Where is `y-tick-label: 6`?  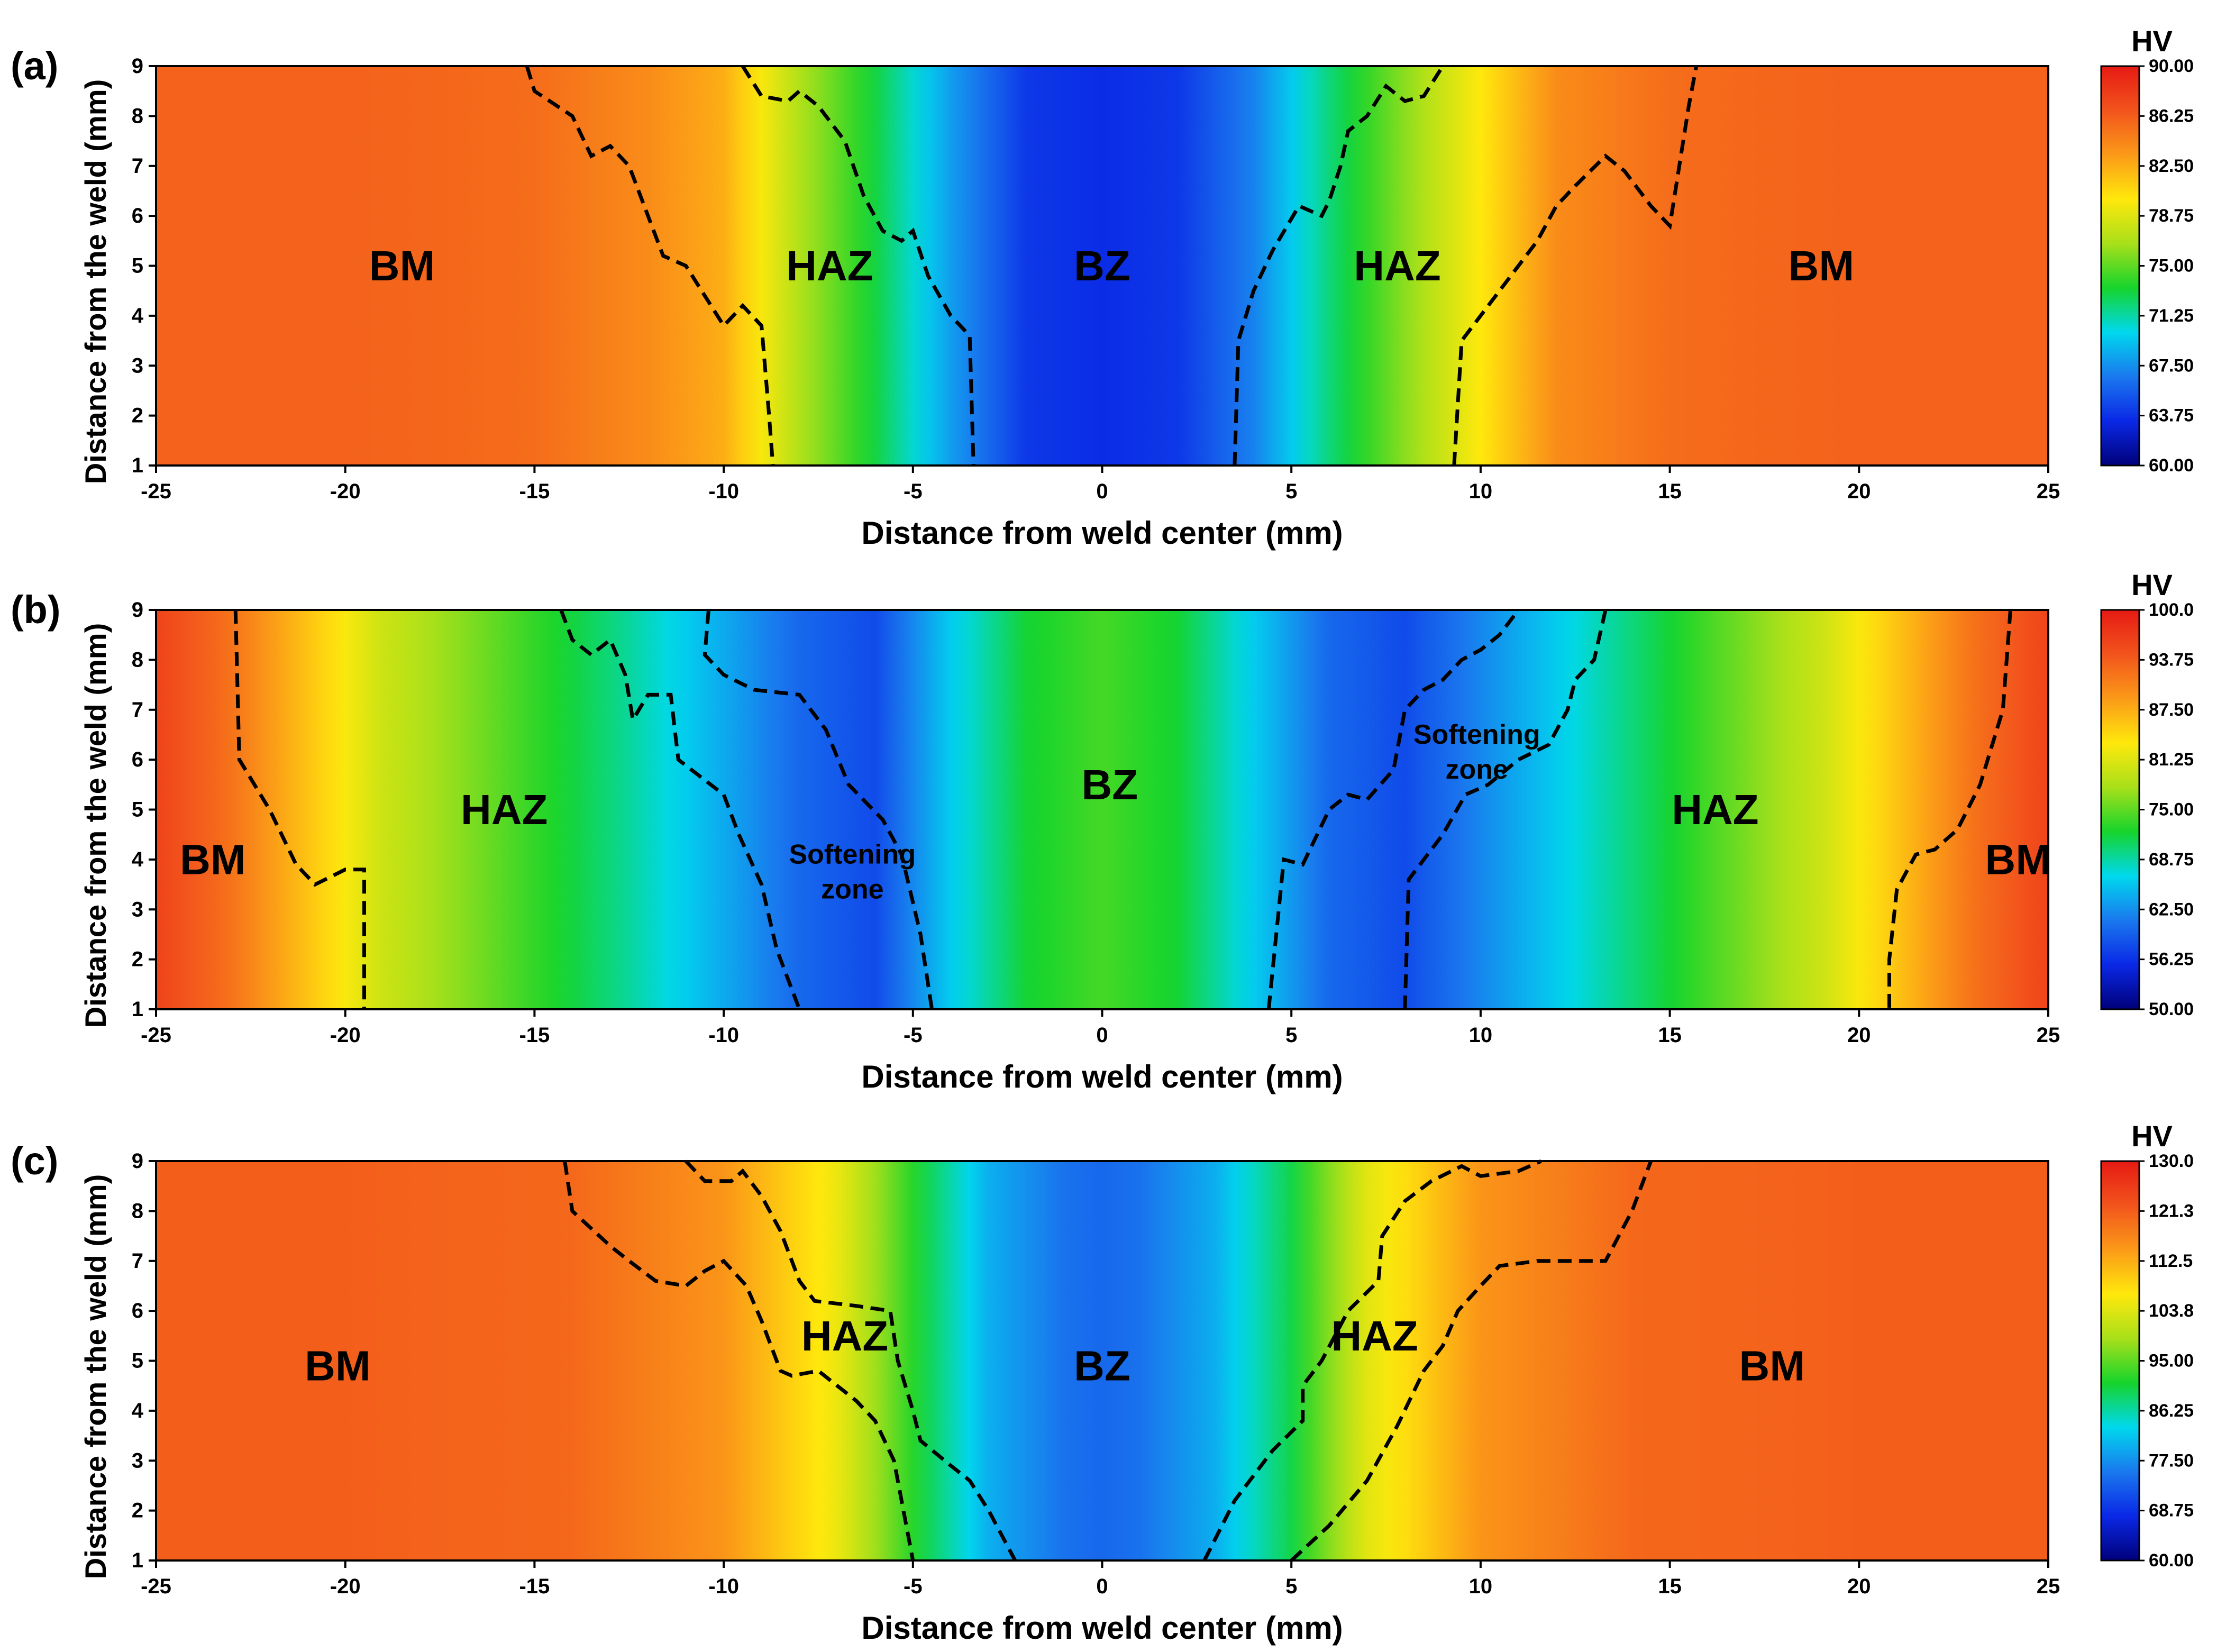
y-tick-label: 6 is located at coordinates (137, 760).